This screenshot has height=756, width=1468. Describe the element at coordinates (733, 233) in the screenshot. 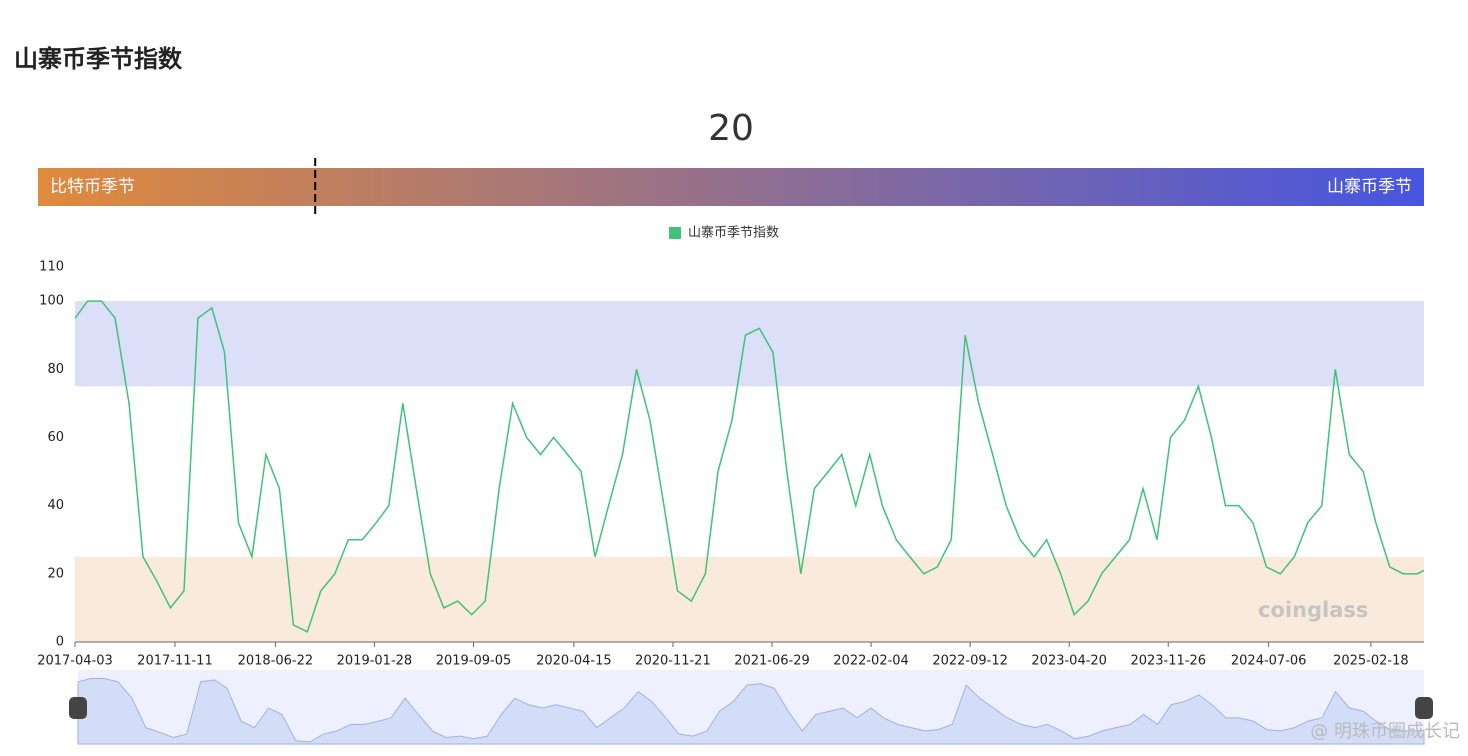

I see `legend-label: 山寨币季节指数` at that location.